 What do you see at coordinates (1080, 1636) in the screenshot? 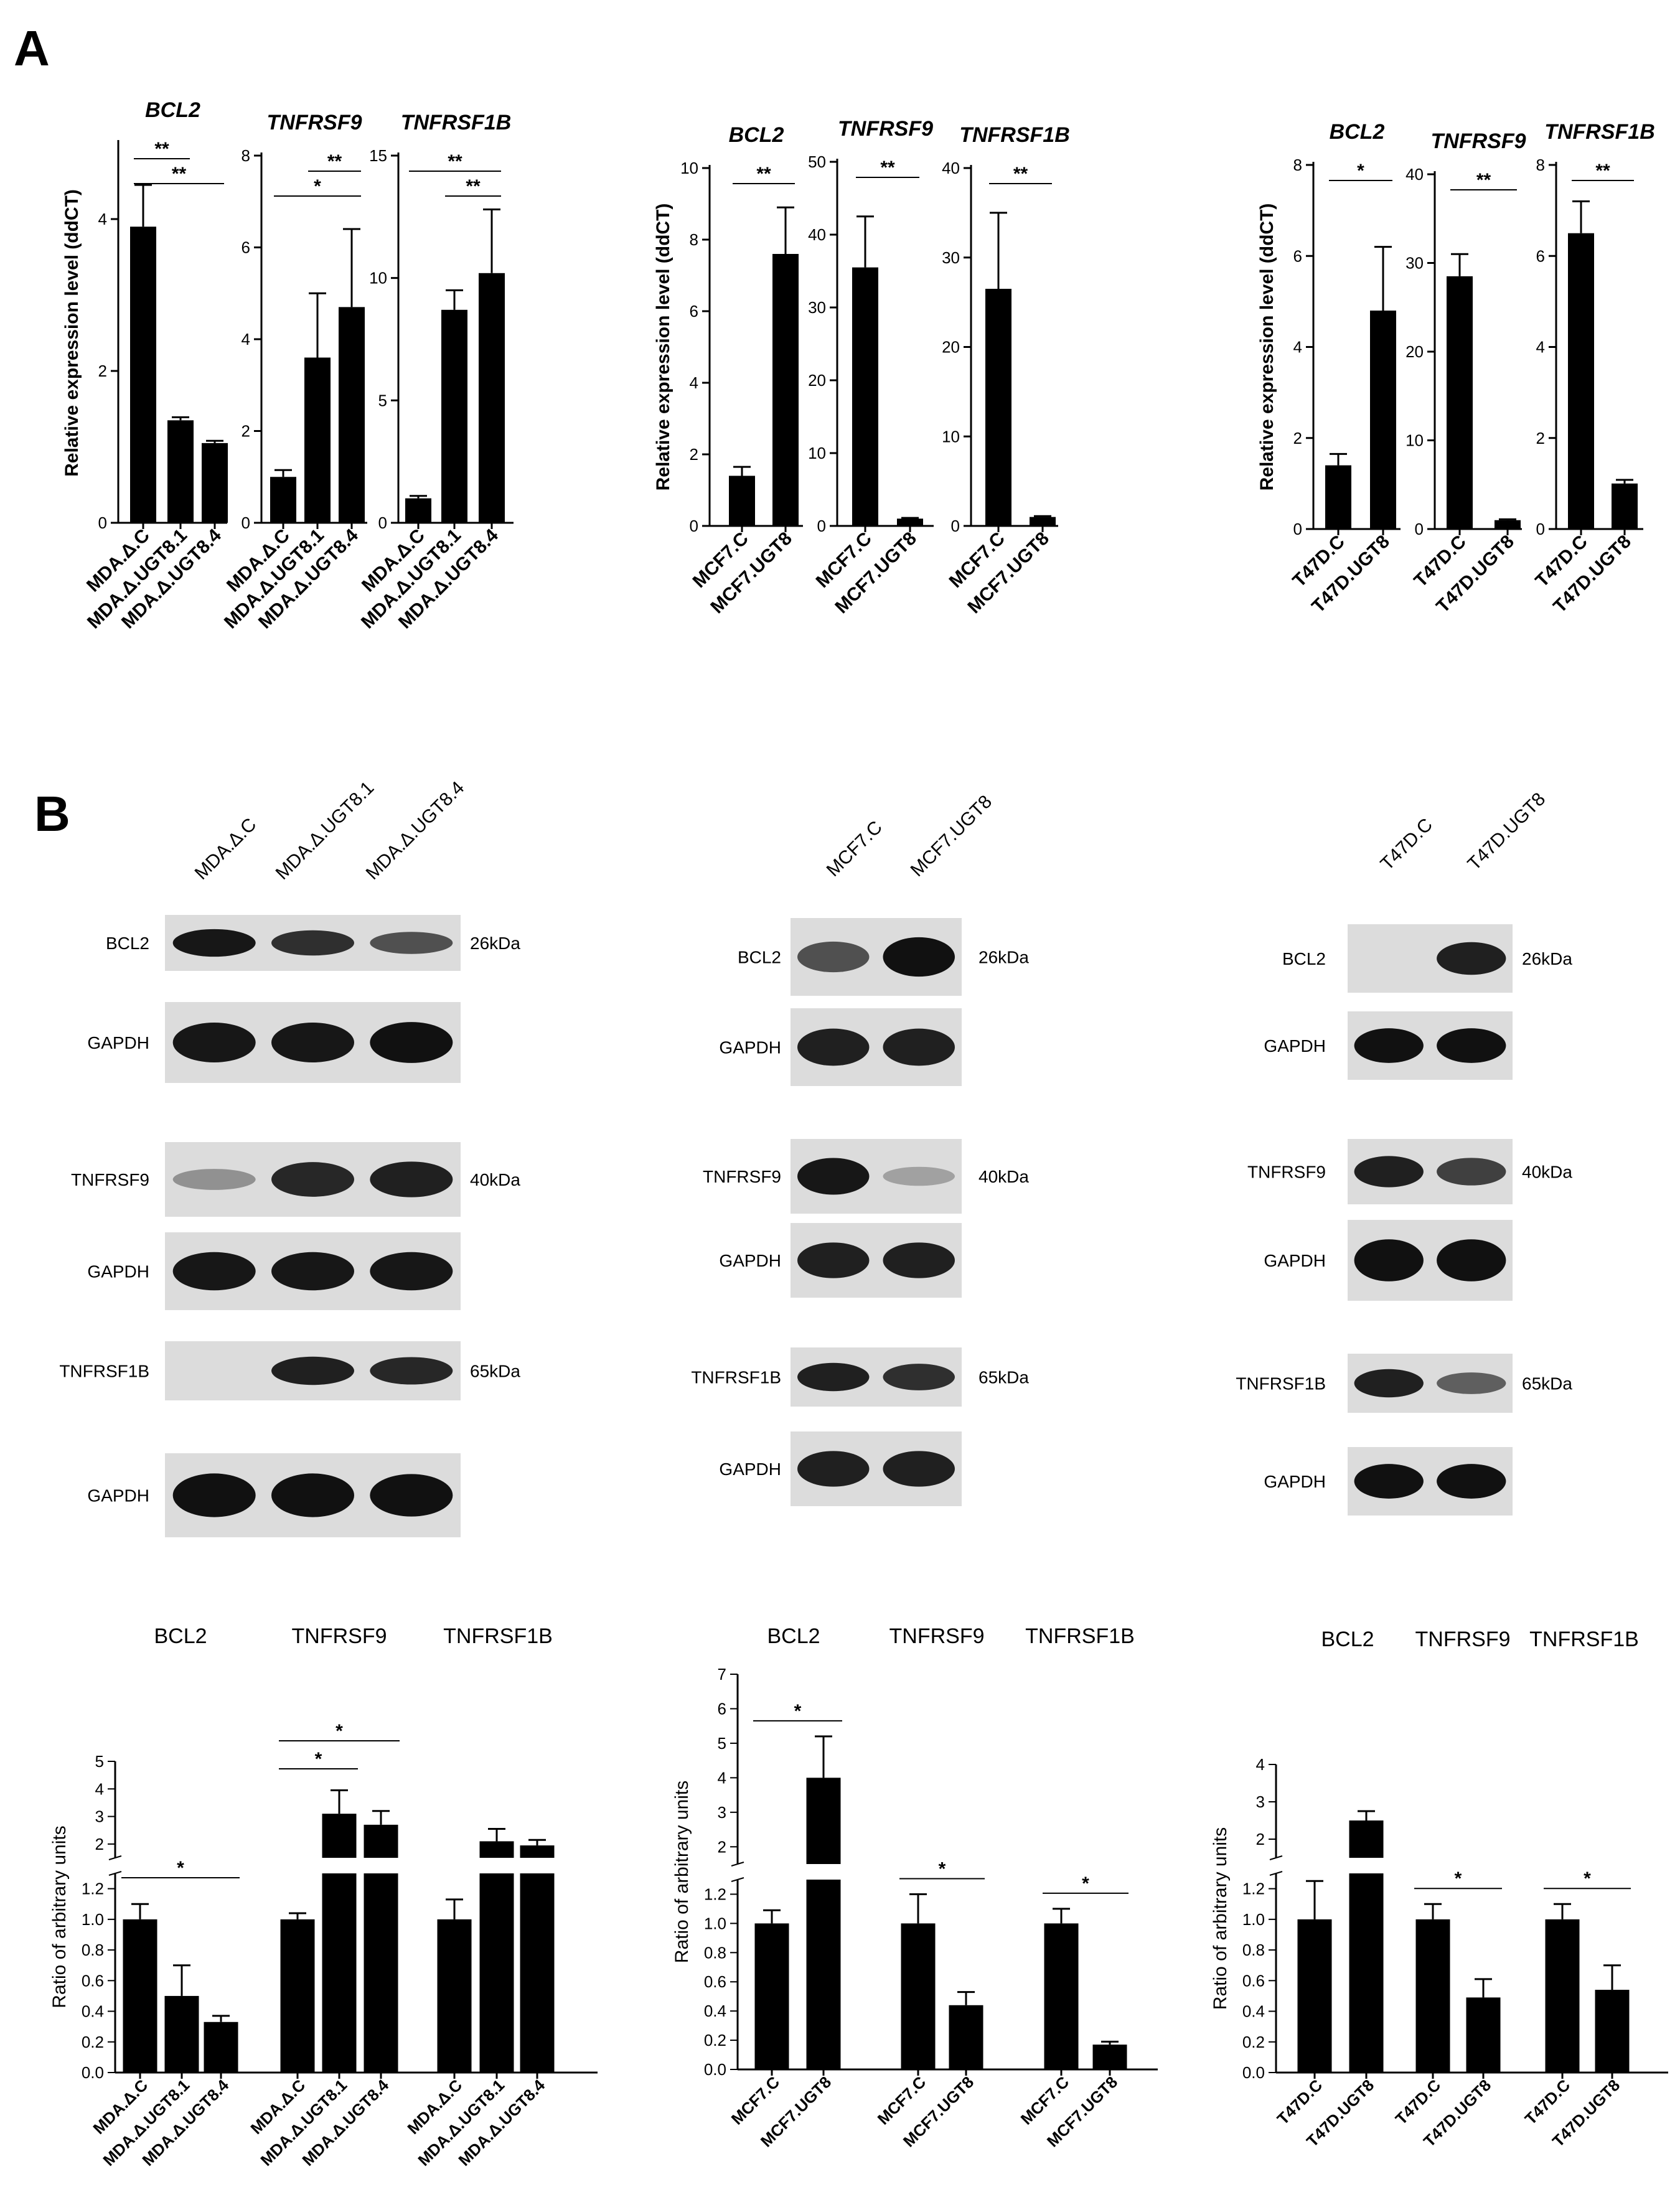
I see `group-title: TNFRSF1B` at bounding box center [1080, 1636].